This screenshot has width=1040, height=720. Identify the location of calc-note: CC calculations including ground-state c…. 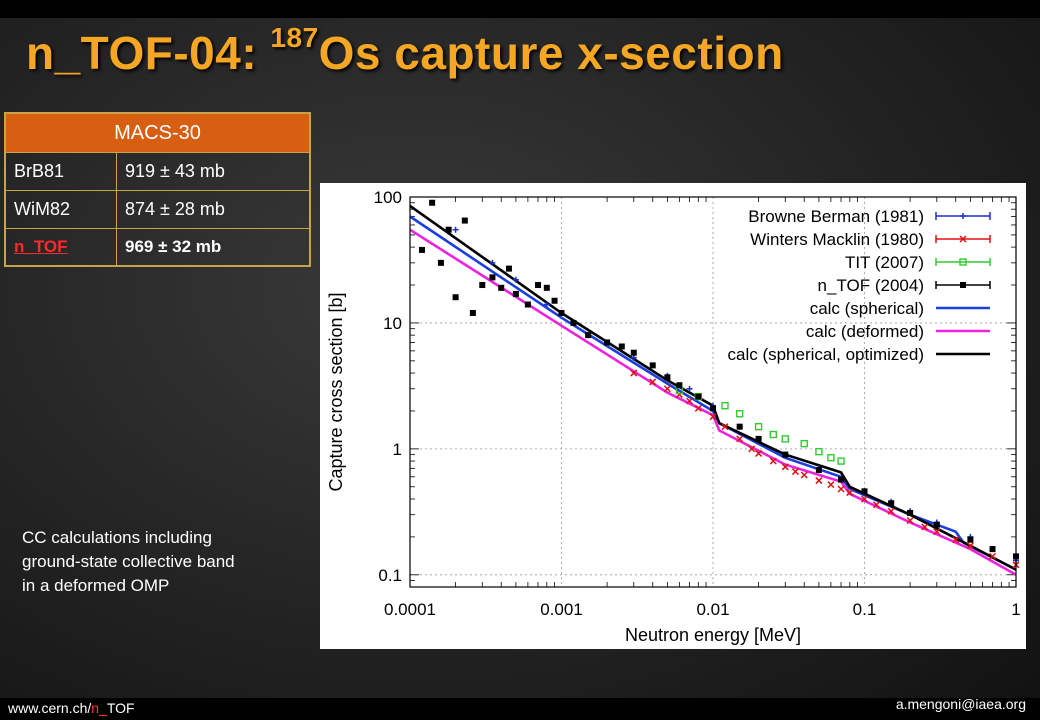
(167, 562).